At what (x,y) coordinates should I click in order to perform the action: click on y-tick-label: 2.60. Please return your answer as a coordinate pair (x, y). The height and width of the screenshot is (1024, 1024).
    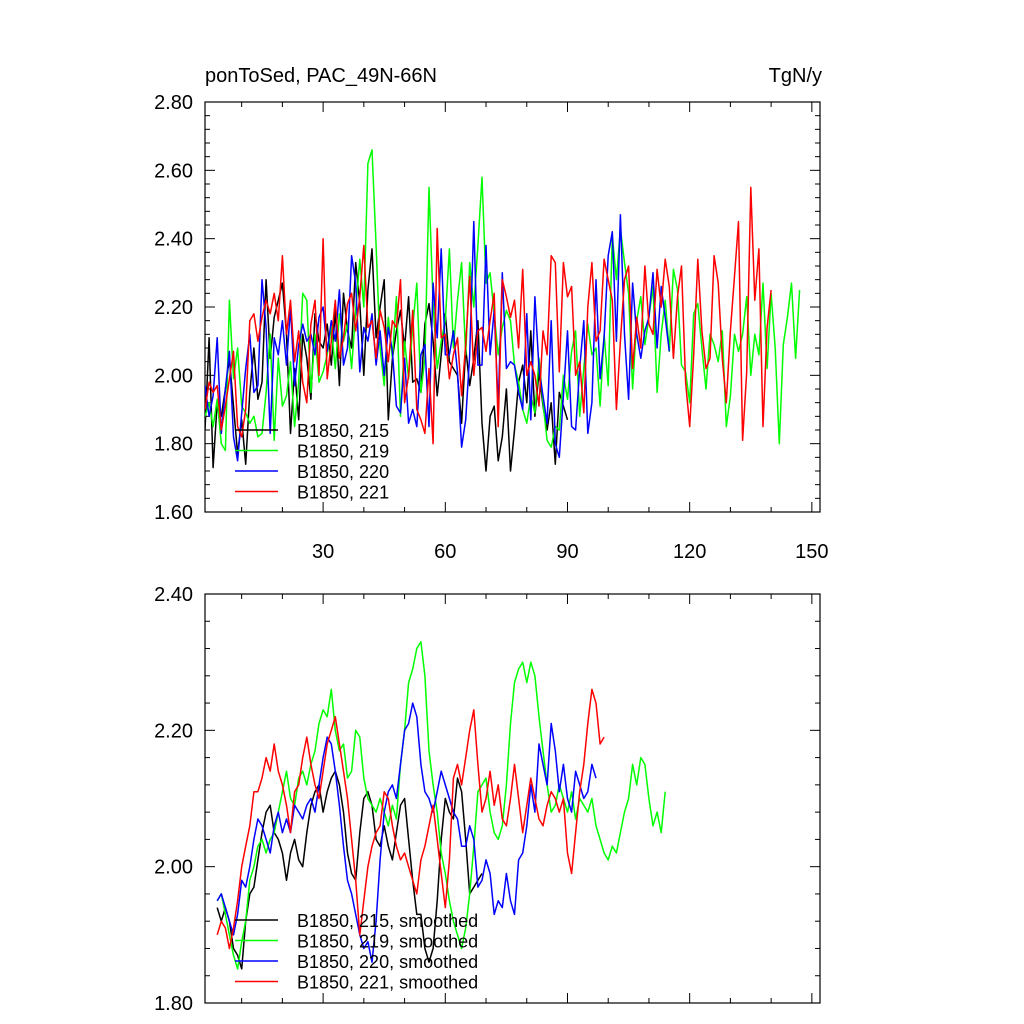
    Looking at the image, I should click on (173, 171).